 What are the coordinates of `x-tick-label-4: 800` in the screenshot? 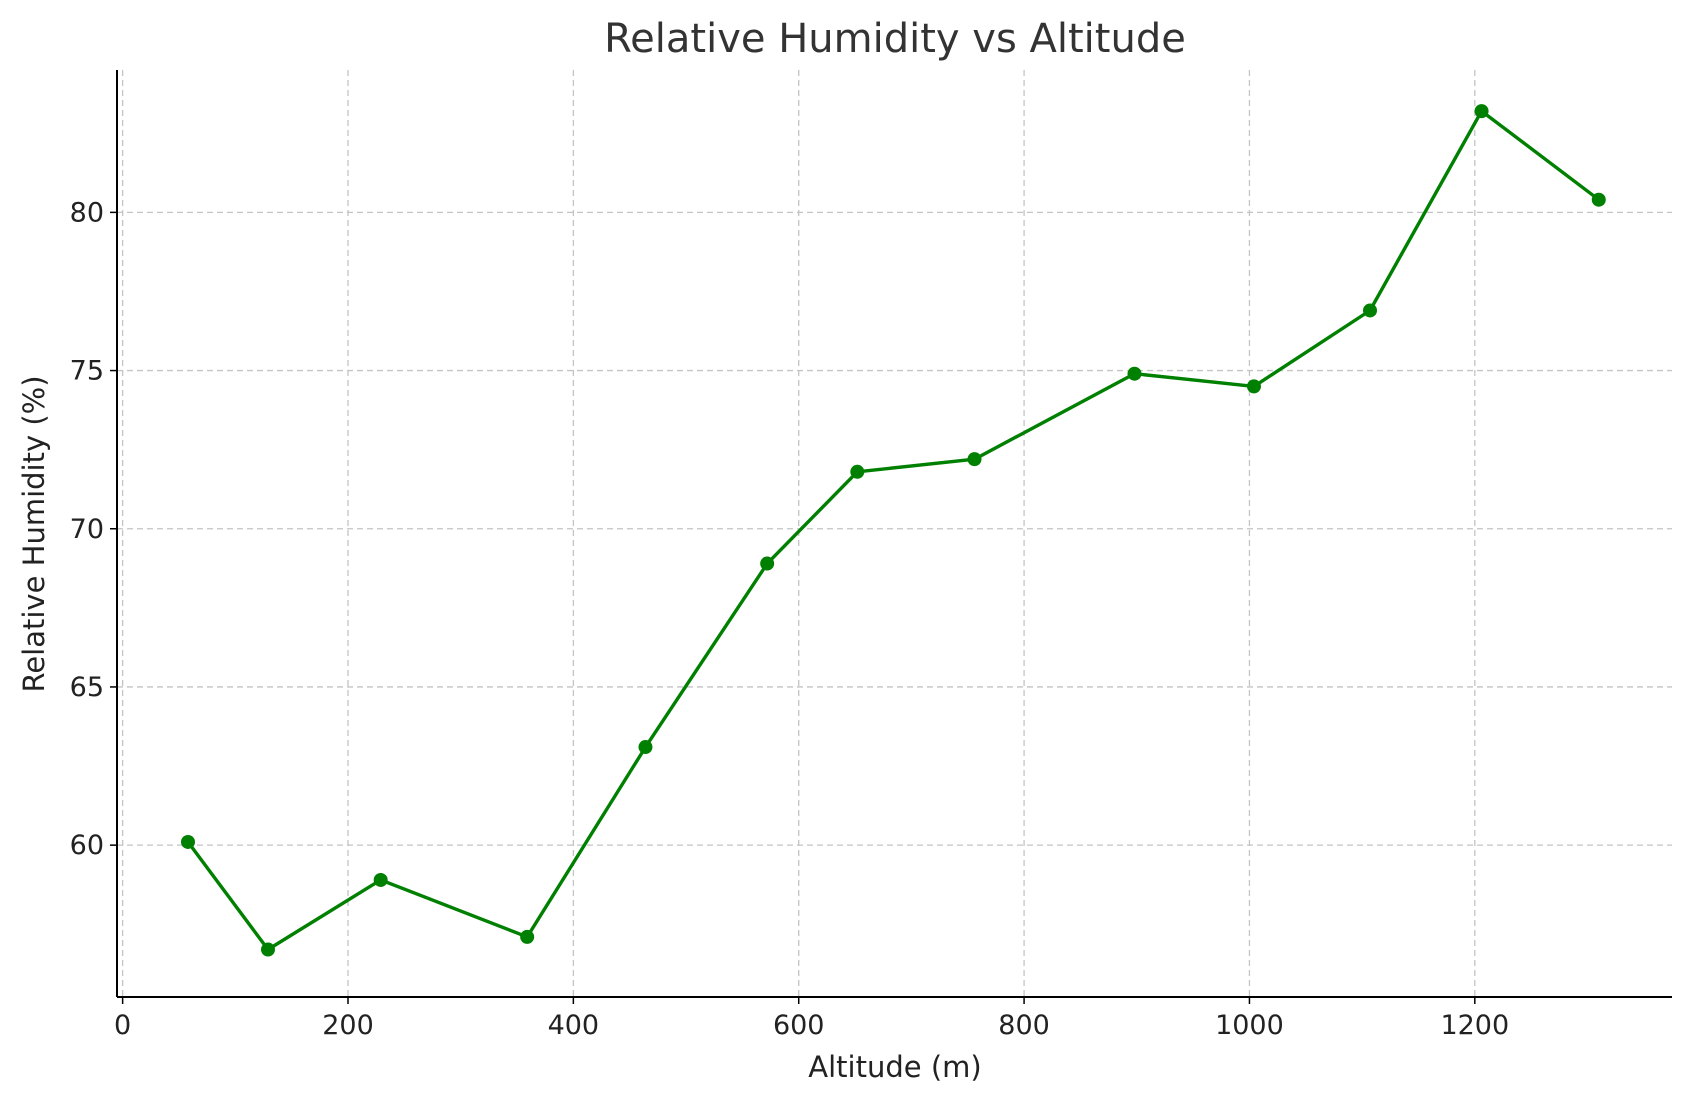 It's located at (1024, 1025).